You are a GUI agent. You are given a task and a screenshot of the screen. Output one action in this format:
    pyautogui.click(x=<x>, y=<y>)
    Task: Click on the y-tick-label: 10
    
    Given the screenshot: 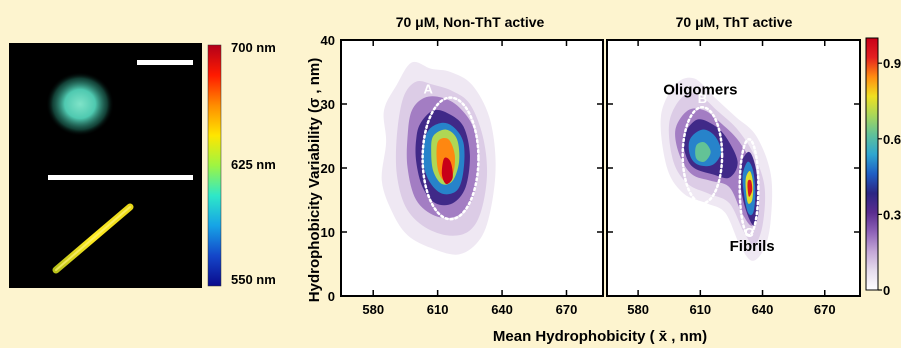 What is the action you would take?
    pyautogui.click(x=328, y=232)
    